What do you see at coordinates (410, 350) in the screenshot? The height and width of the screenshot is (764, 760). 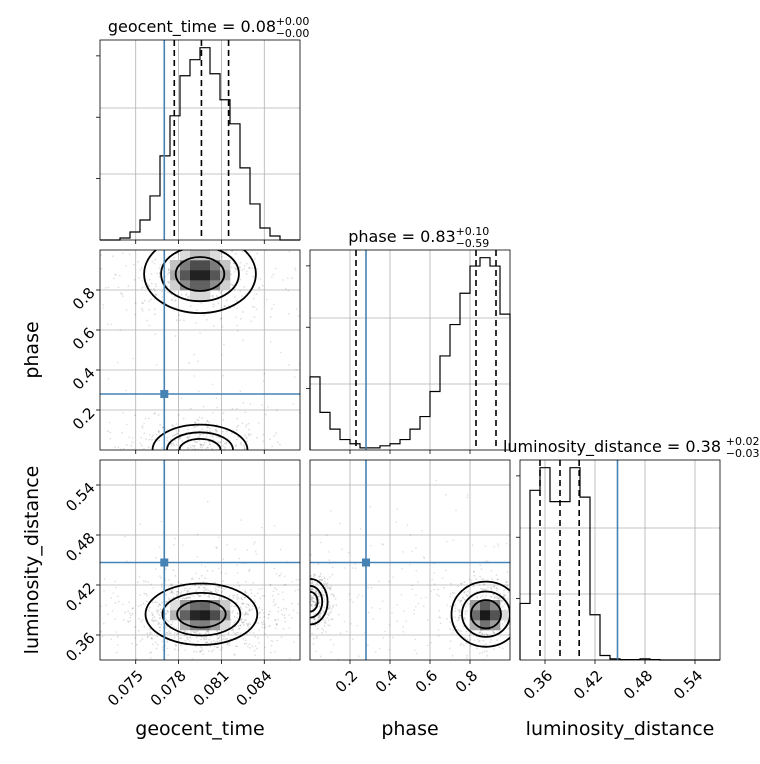 I see `panel-frame` at bounding box center [410, 350].